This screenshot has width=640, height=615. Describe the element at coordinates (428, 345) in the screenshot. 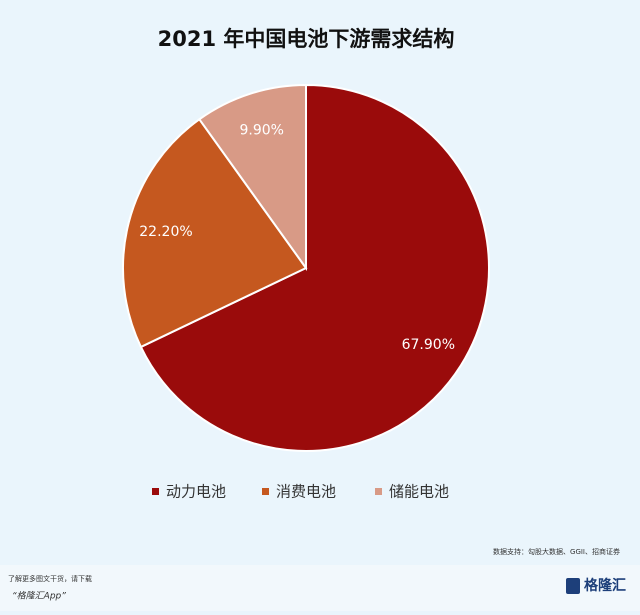

I see `value-label: 67.90%` at that location.